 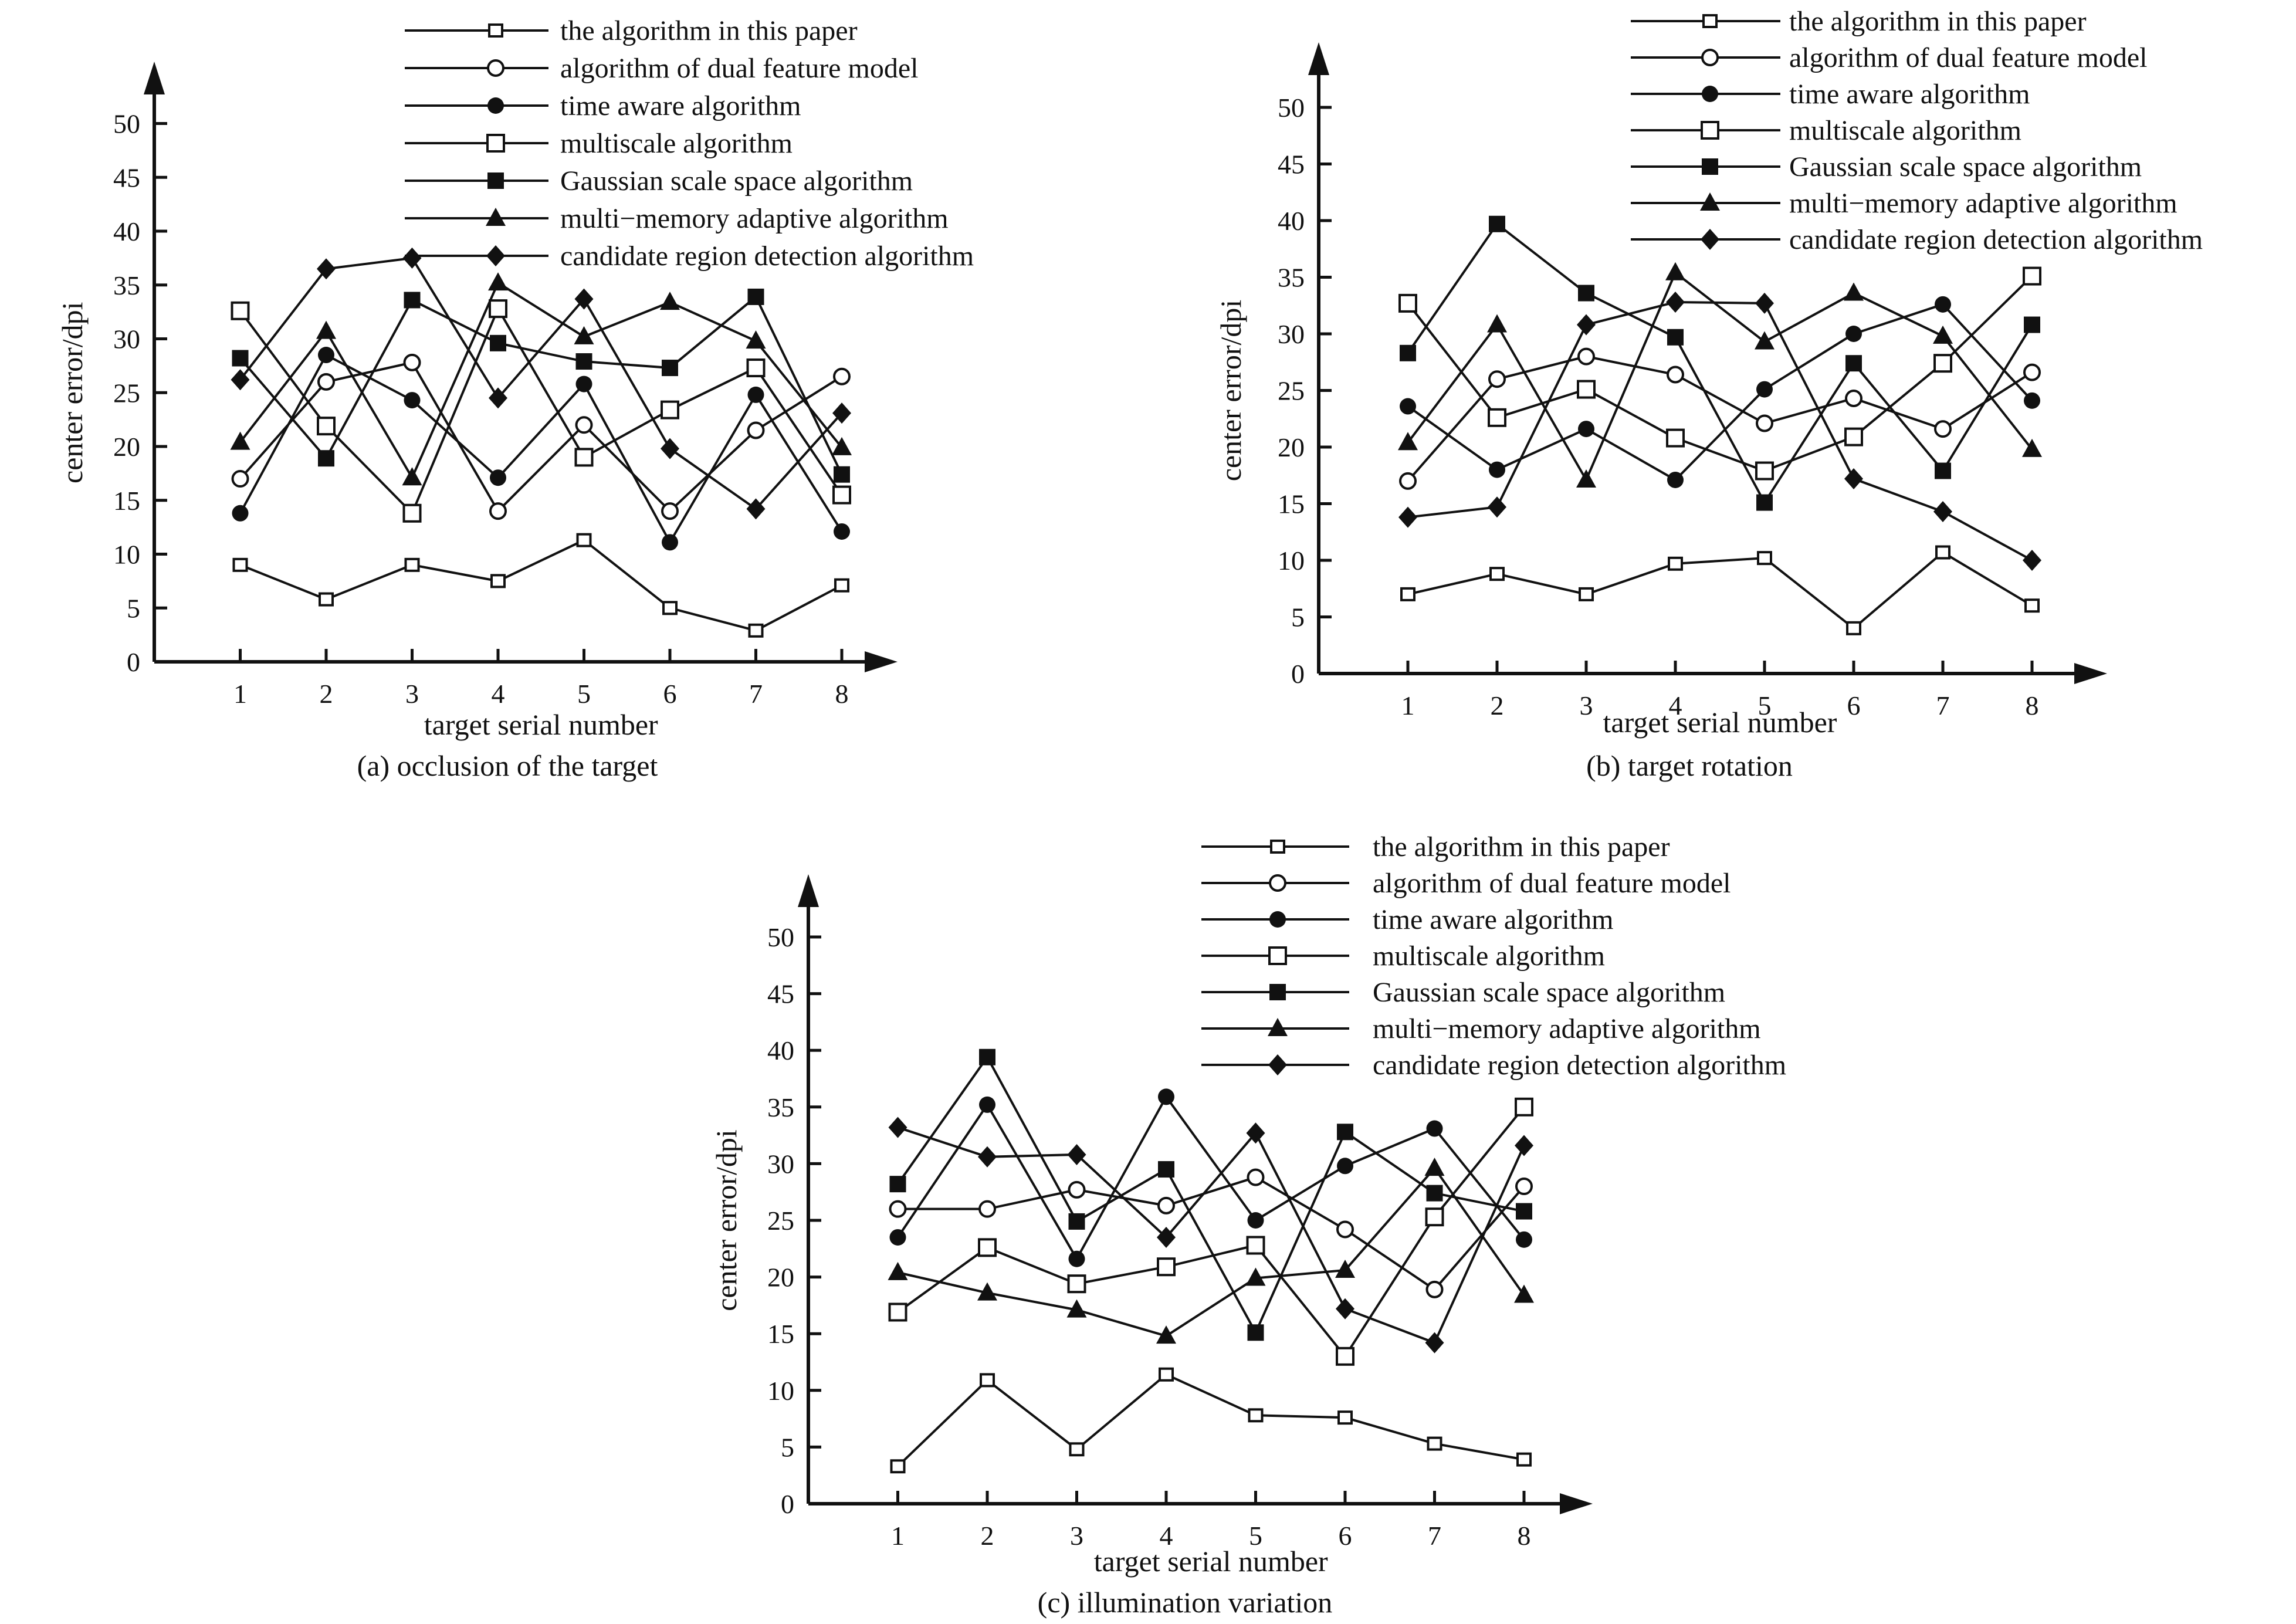 I want to click on x-tick-label: 6, so click(x=1854, y=705).